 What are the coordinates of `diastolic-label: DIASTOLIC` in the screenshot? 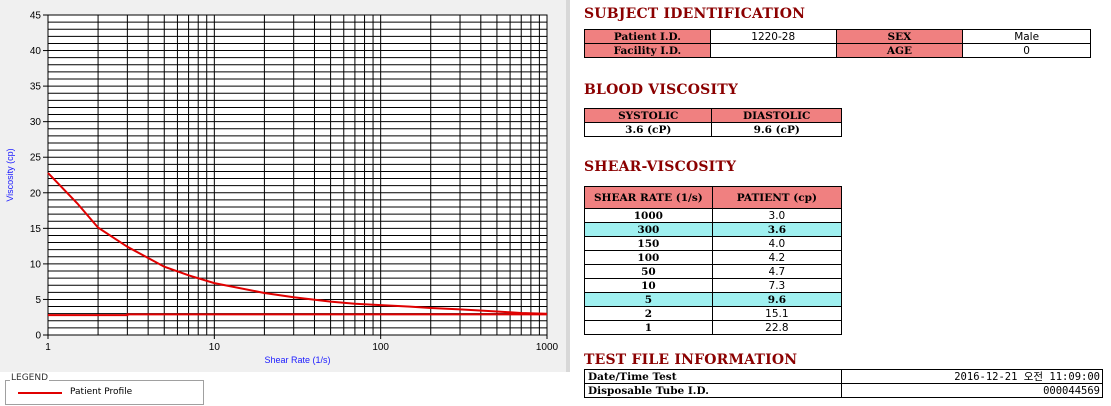 It's located at (776, 115).